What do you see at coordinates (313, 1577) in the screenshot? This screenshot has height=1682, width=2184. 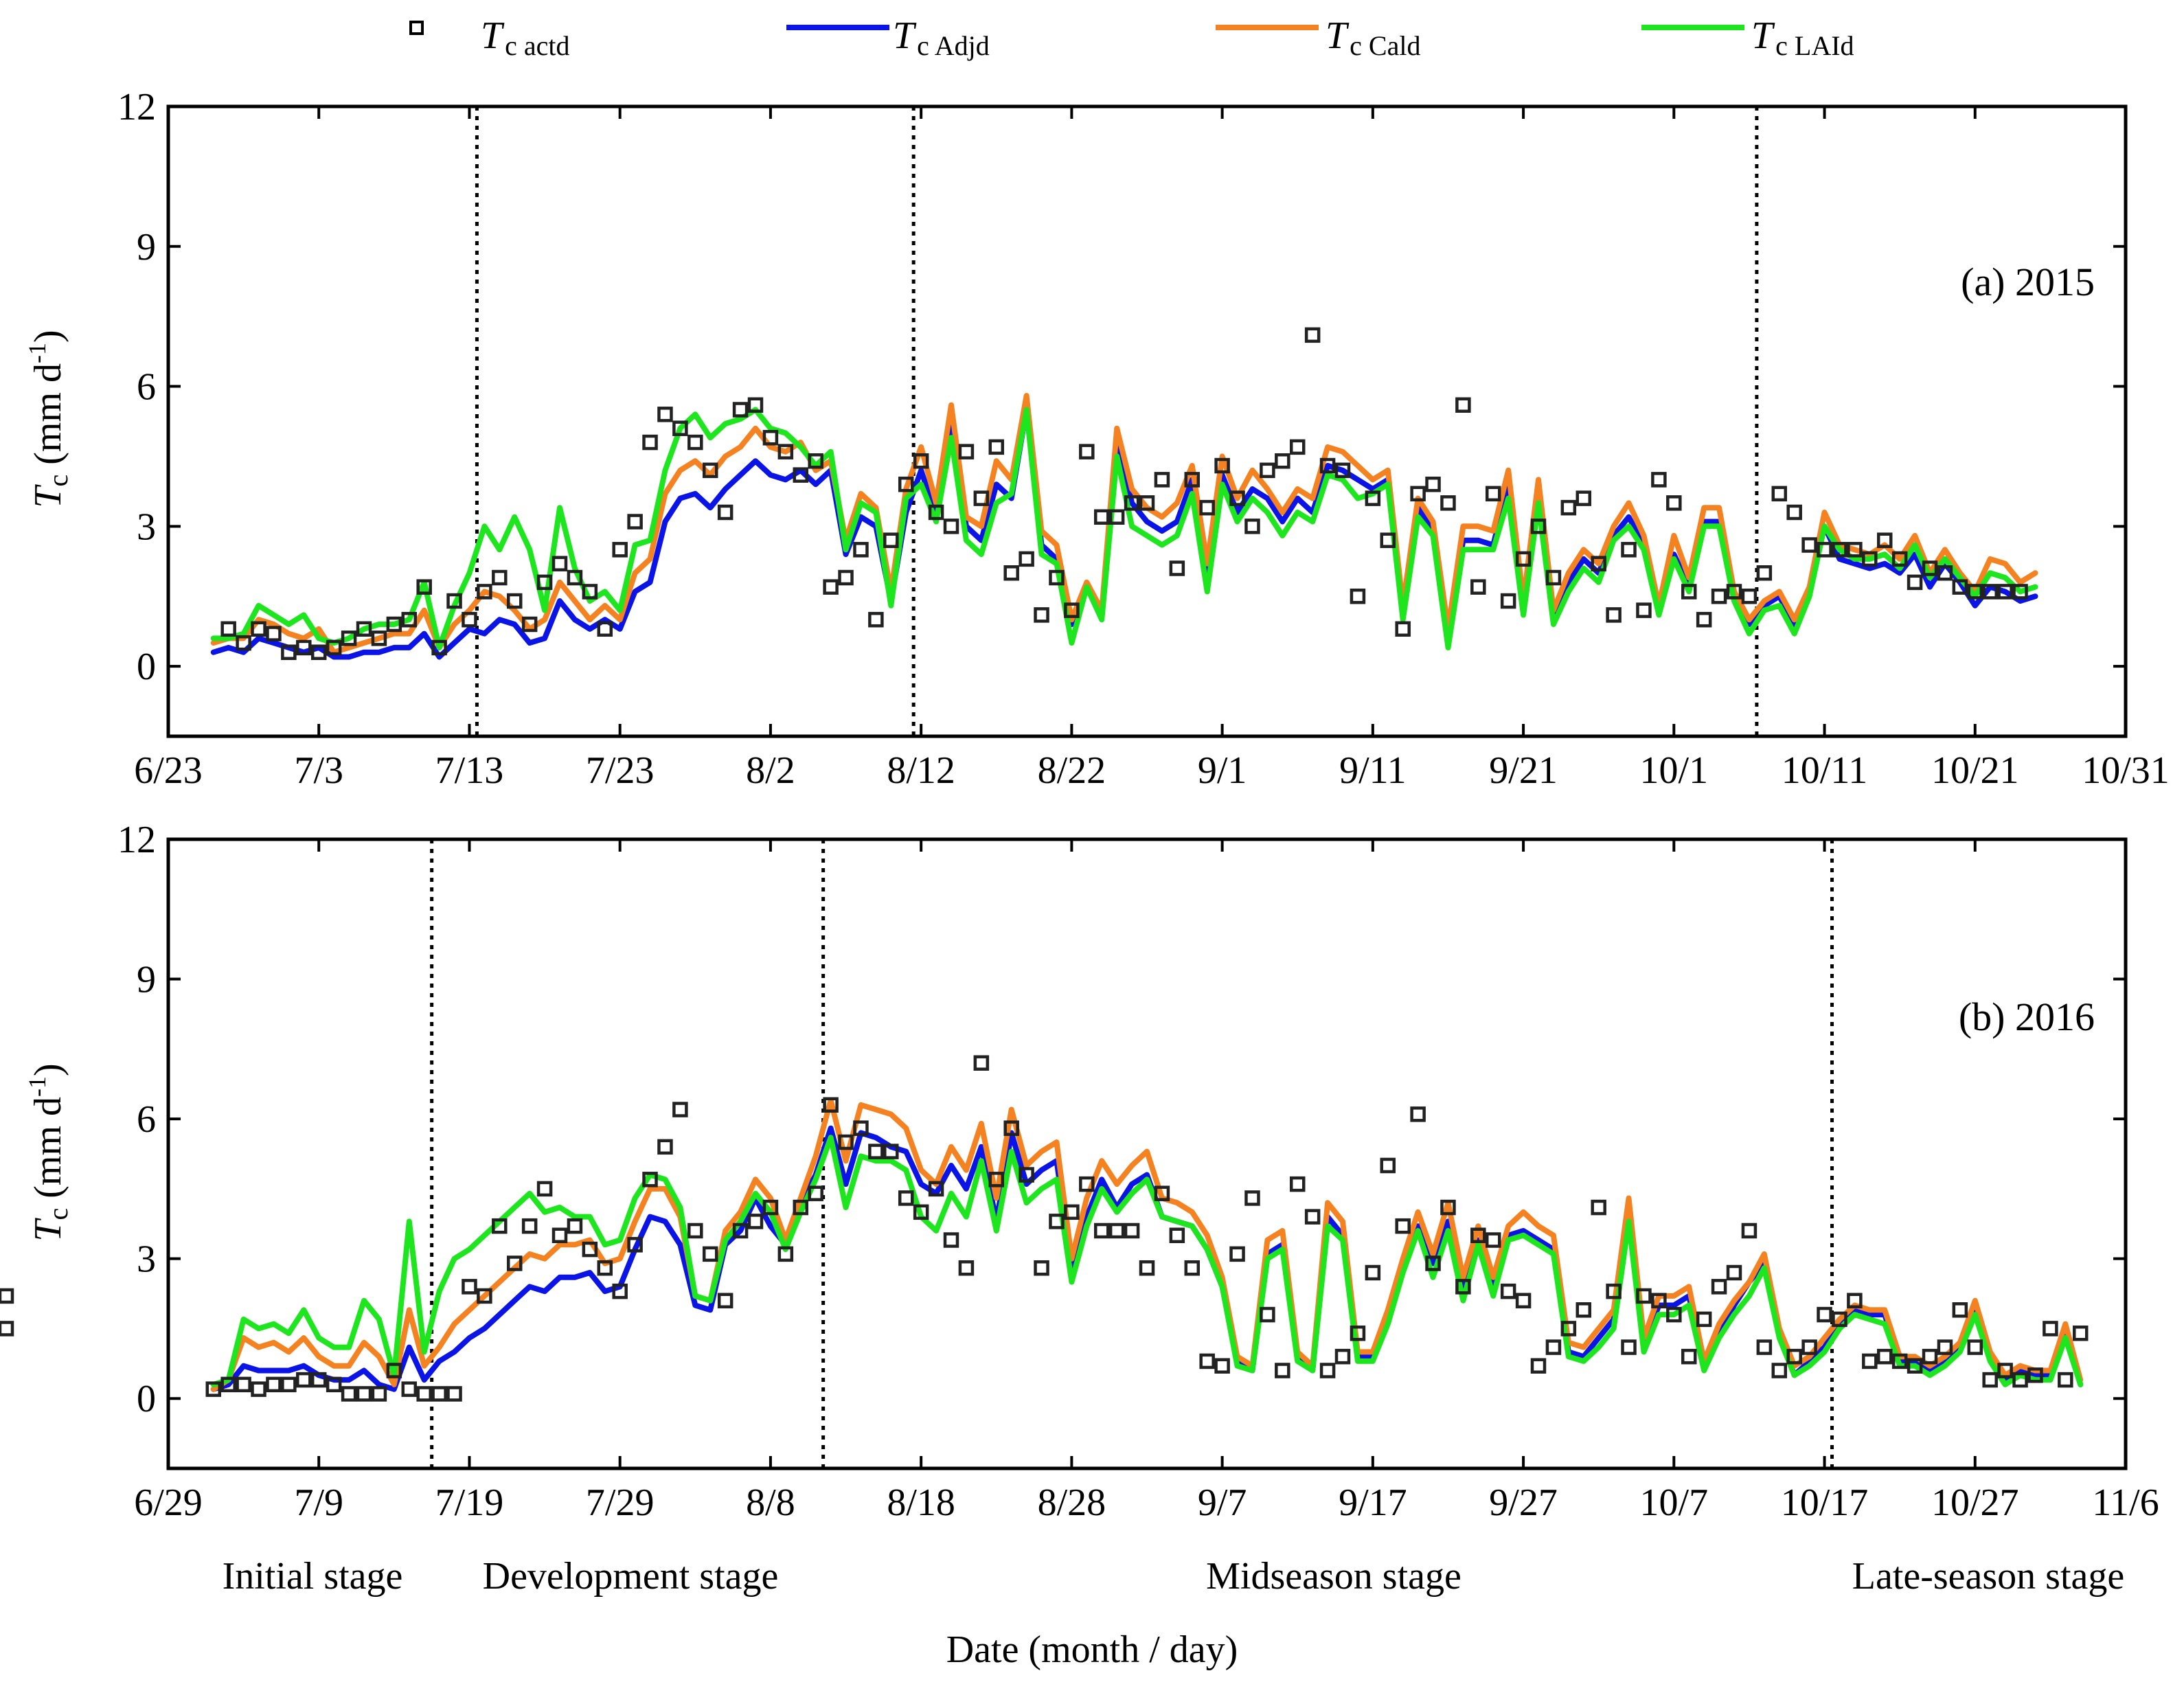 I see `stage-label-initial: Initial stage` at bounding box center [313, 1577].